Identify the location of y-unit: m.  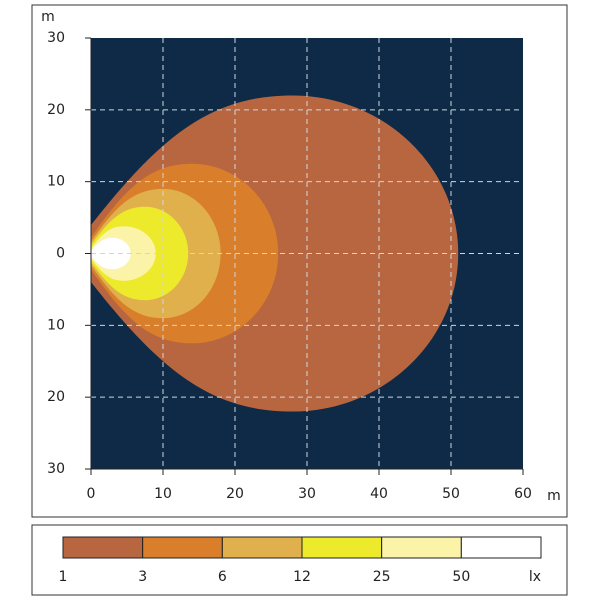
(48, 17).